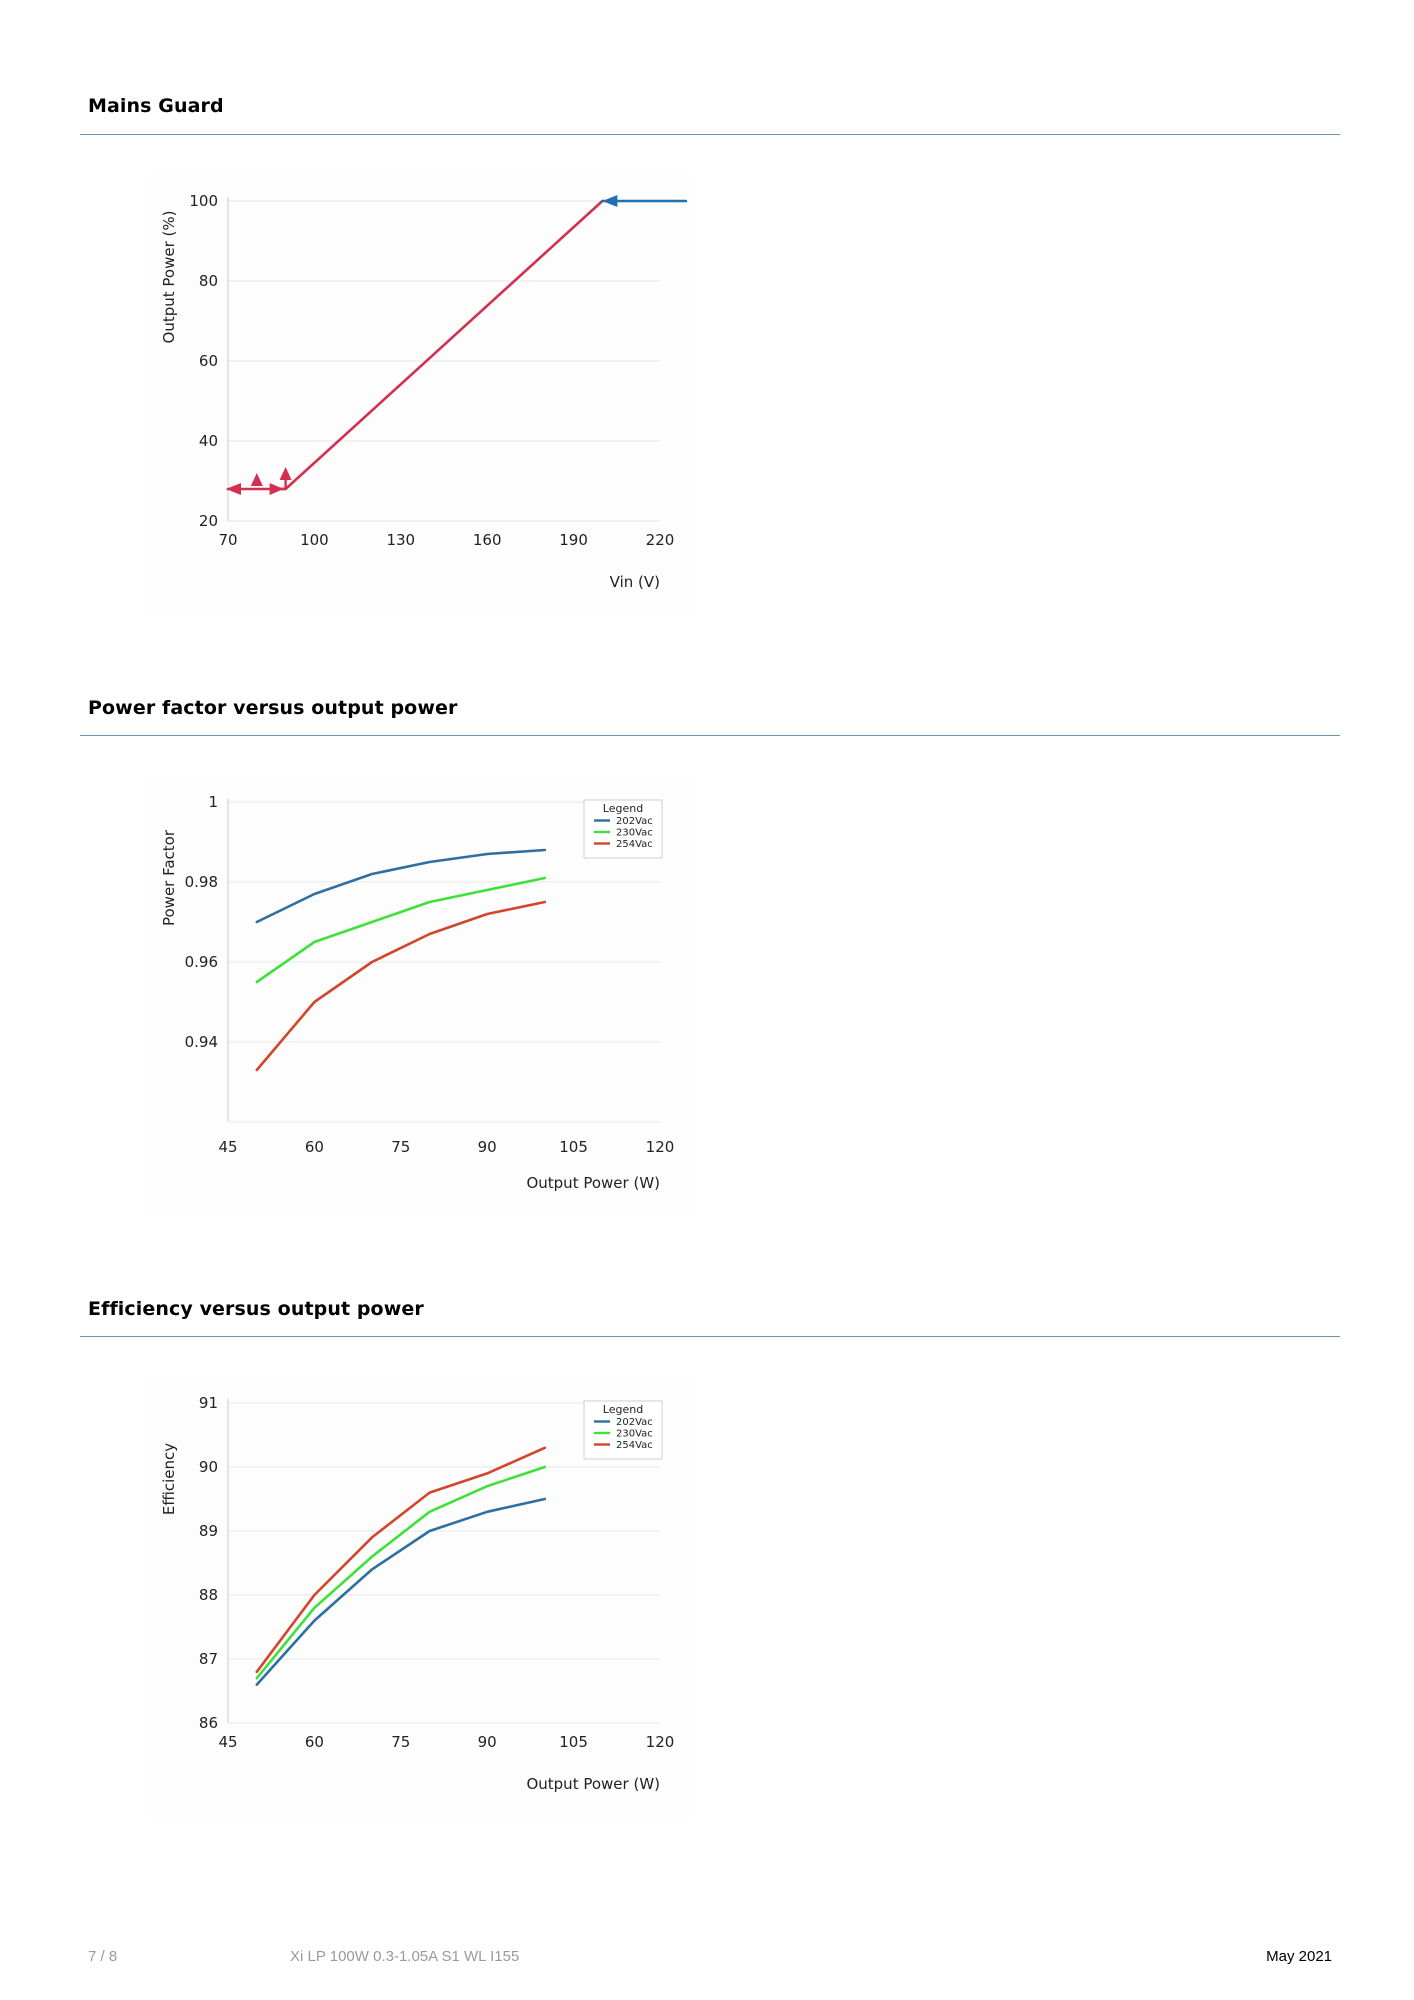  What do you see at coordinates (208, 441) in the screenshot?
I see `y-tick-label: 40` at bounding box center [208, 441].